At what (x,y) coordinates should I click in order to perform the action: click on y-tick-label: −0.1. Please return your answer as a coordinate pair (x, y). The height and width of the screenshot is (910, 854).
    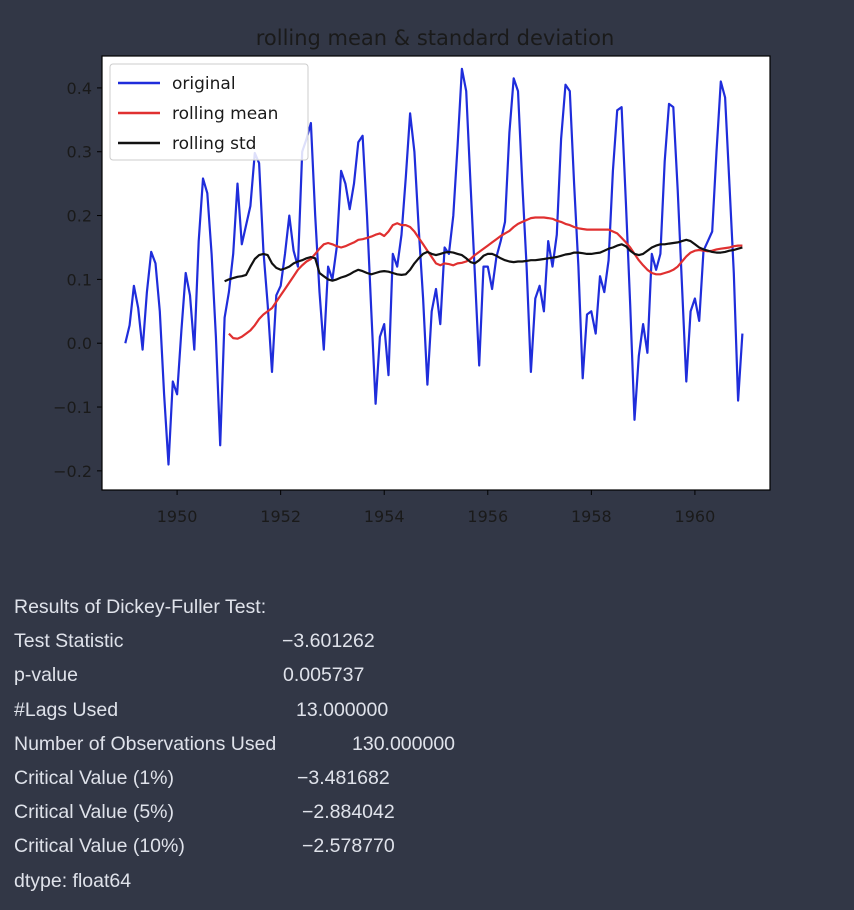
    Looking at the image, I should click on (72, 407).